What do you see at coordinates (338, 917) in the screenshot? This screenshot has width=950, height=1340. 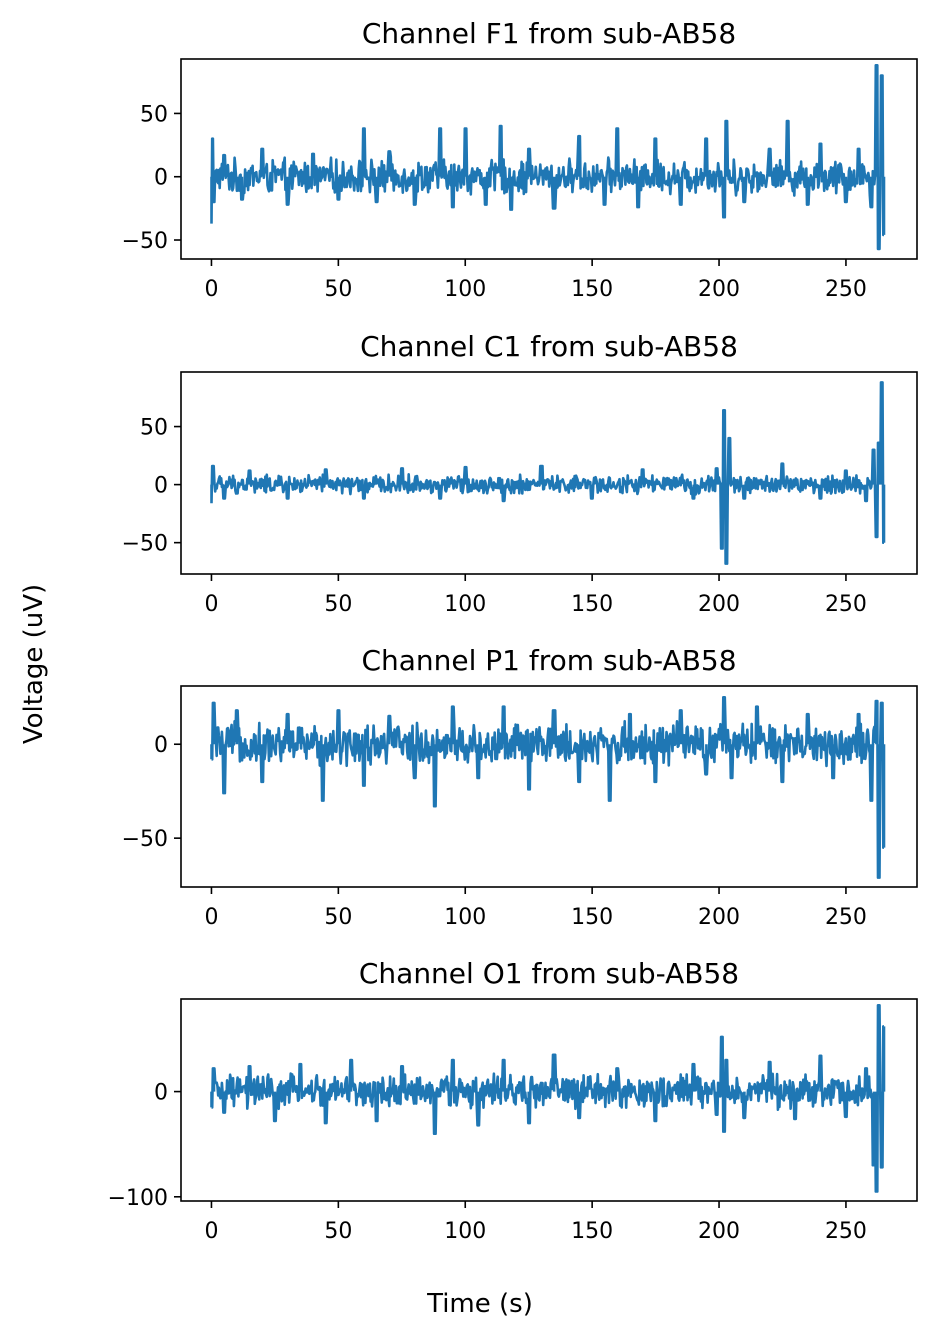 I see `x-tick-label-p1: 50` at bounding box center [338, 917].